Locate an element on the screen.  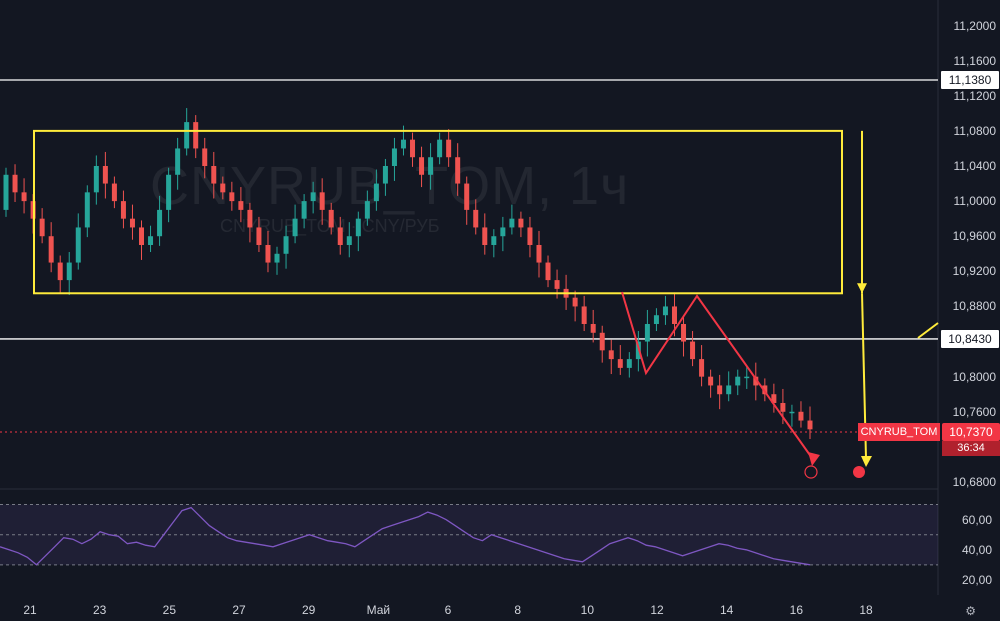
alert-dot-icon is located at coordinates (859, 472).